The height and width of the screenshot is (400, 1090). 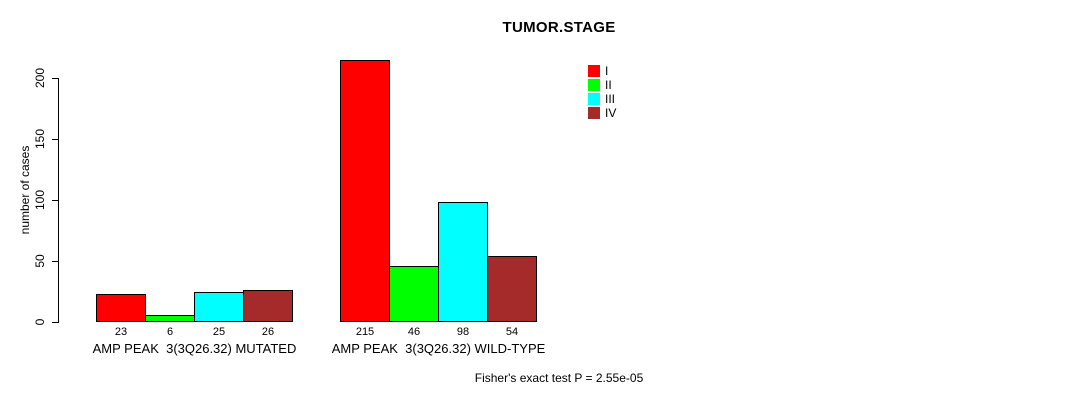 What do you see at coordinates (25, 190) in the screenshot?
I see `y-axis-label: number of cases` at bounding box center [25, 190].